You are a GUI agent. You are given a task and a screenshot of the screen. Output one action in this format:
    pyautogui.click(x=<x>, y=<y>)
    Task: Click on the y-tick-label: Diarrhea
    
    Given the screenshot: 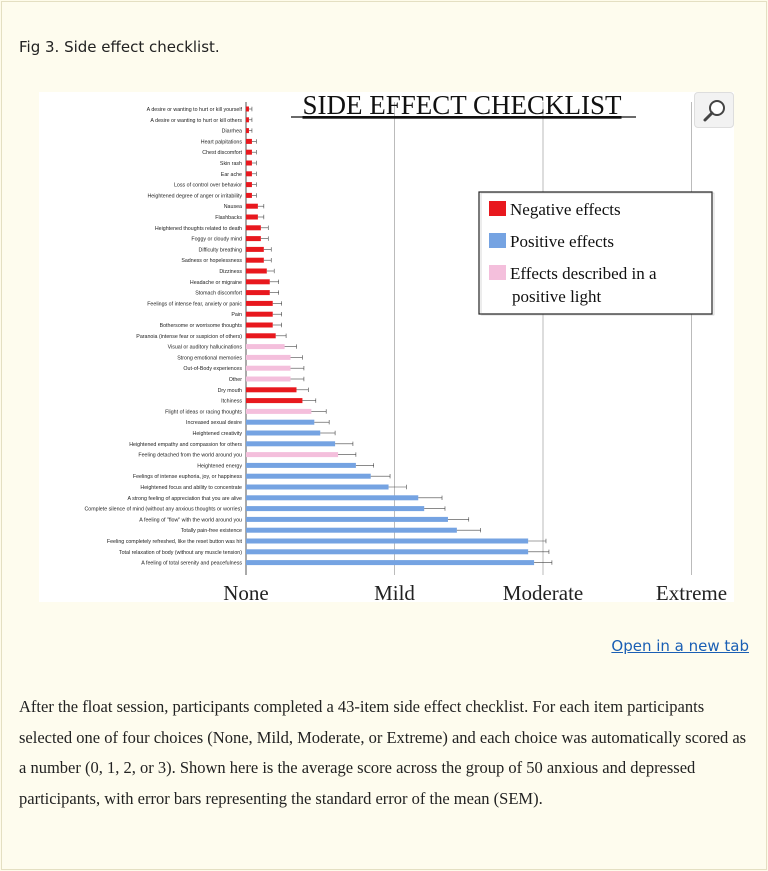 What is the action you would take?
    pyautogui.click(x=232, y=132)
    